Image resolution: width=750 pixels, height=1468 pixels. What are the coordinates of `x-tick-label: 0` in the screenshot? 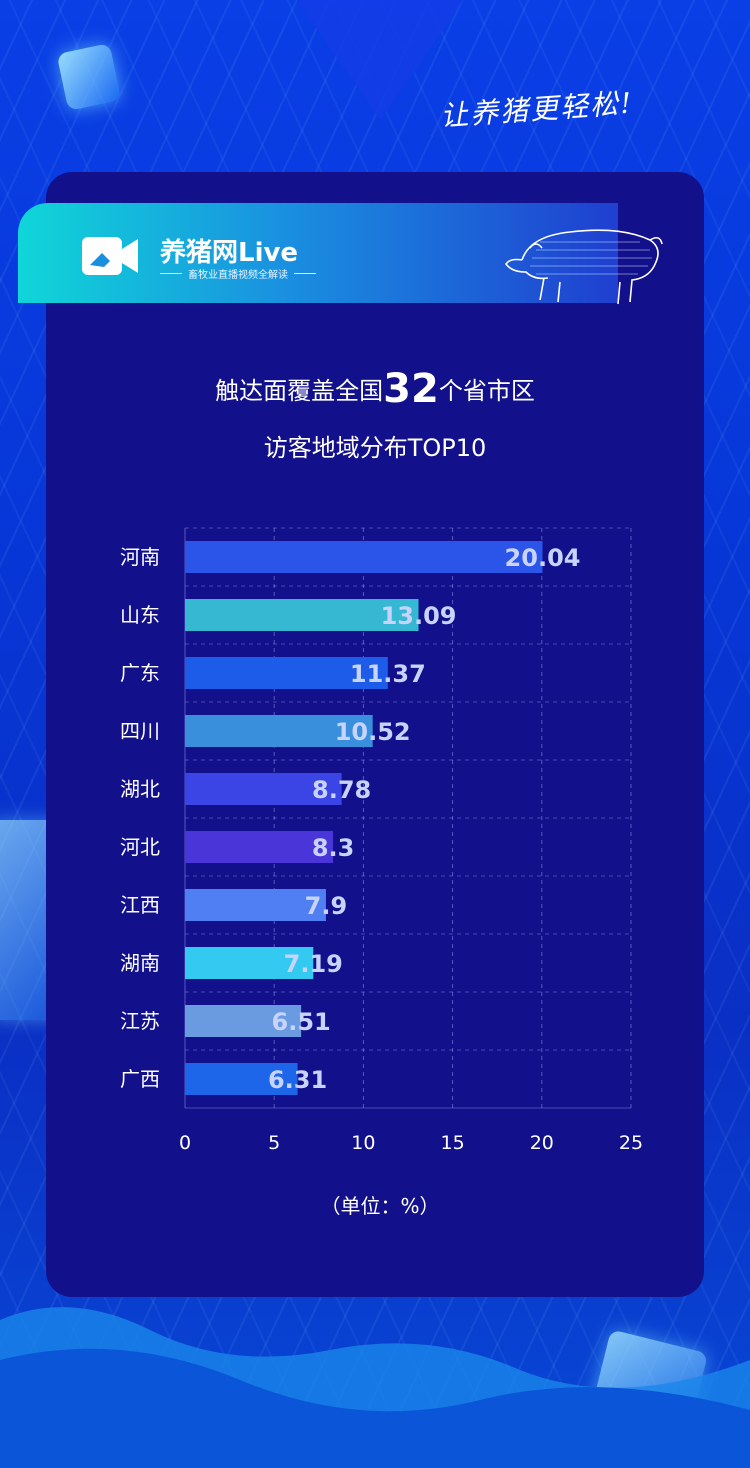 It's located at (185, 1143).